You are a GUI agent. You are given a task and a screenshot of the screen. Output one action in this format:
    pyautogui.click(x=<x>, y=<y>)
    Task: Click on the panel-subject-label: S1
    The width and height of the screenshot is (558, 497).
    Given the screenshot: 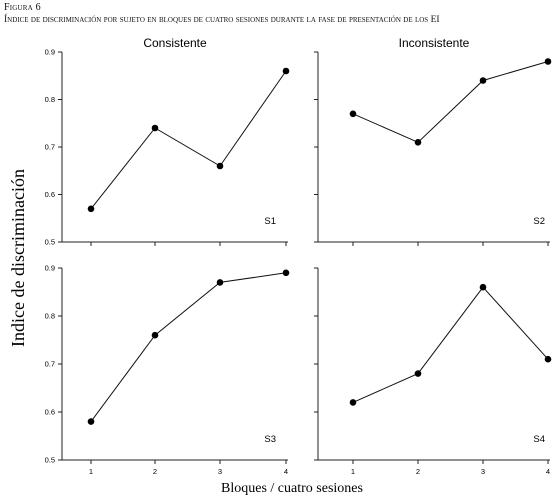 What is the action you would take?
    pyautogui.click(x=270, y=221)
    